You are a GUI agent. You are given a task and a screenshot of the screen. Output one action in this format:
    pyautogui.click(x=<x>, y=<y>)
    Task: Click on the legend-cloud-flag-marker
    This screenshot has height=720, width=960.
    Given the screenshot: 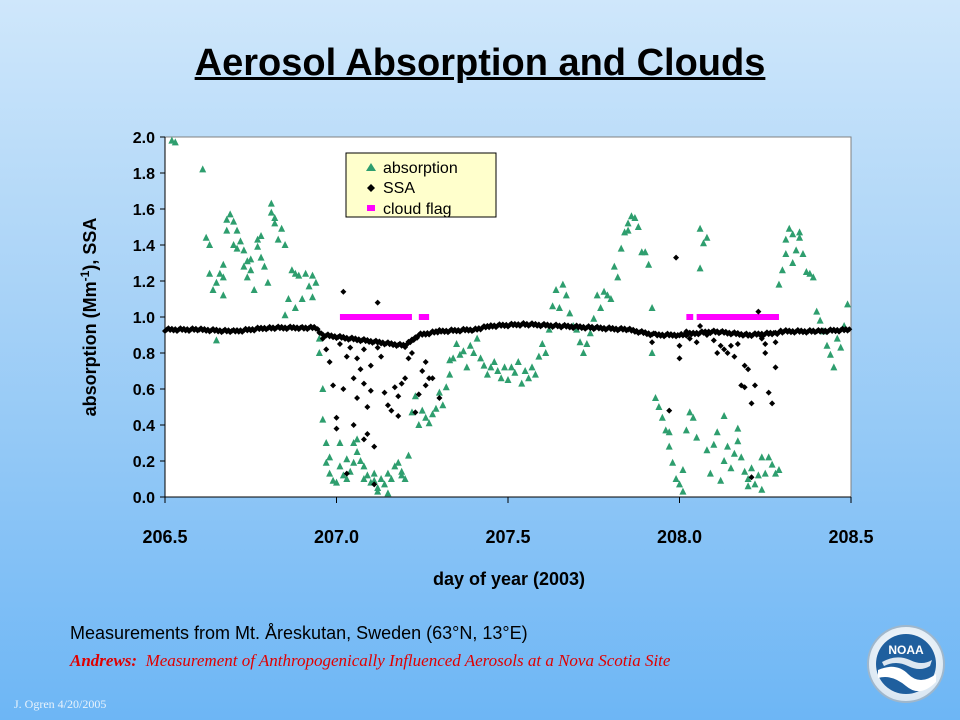 What is the action you would take?
    pyautogui.click(x=371, y=208)
    